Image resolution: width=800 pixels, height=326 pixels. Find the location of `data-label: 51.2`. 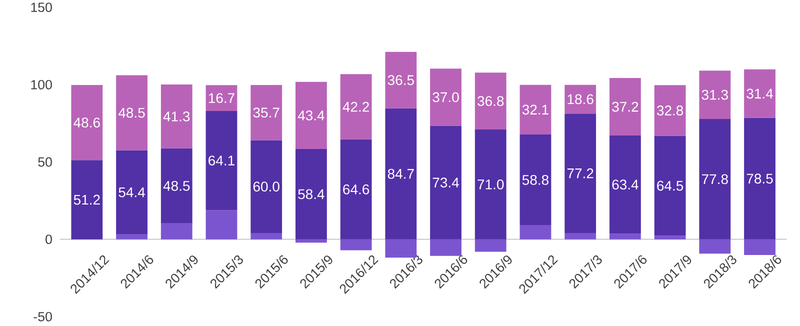

data-label: 51.2 is located at coordinates (87, 199).